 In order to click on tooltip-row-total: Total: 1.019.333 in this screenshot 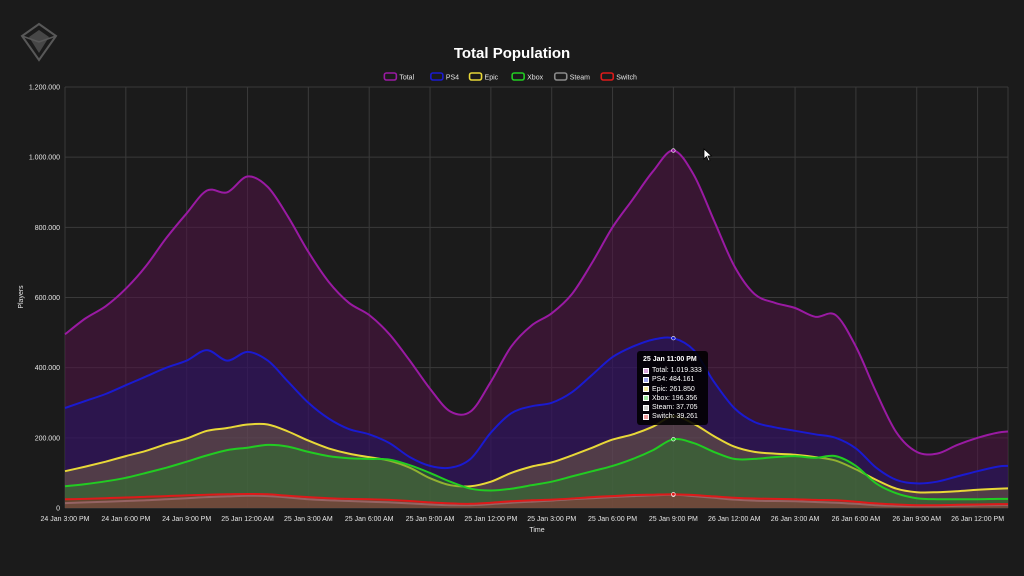, I will do `click(672, 370)`.